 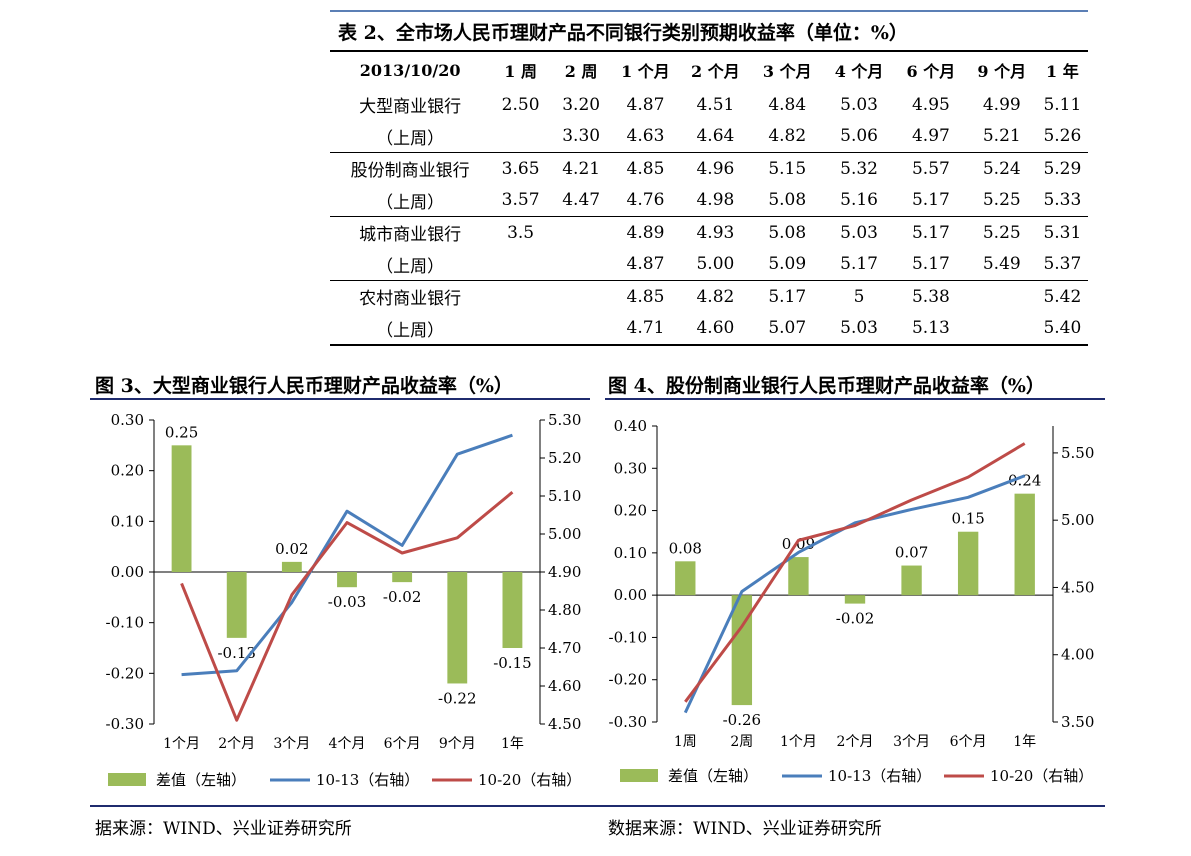 What do you see at coordinates (859, 232) in the screenshot?
I see `yield-cell: 5.03` at bounding box center [859, 232].